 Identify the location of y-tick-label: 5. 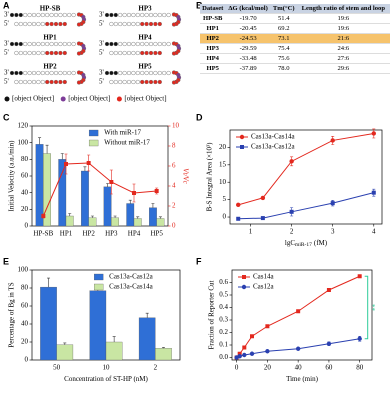
(225, 199).